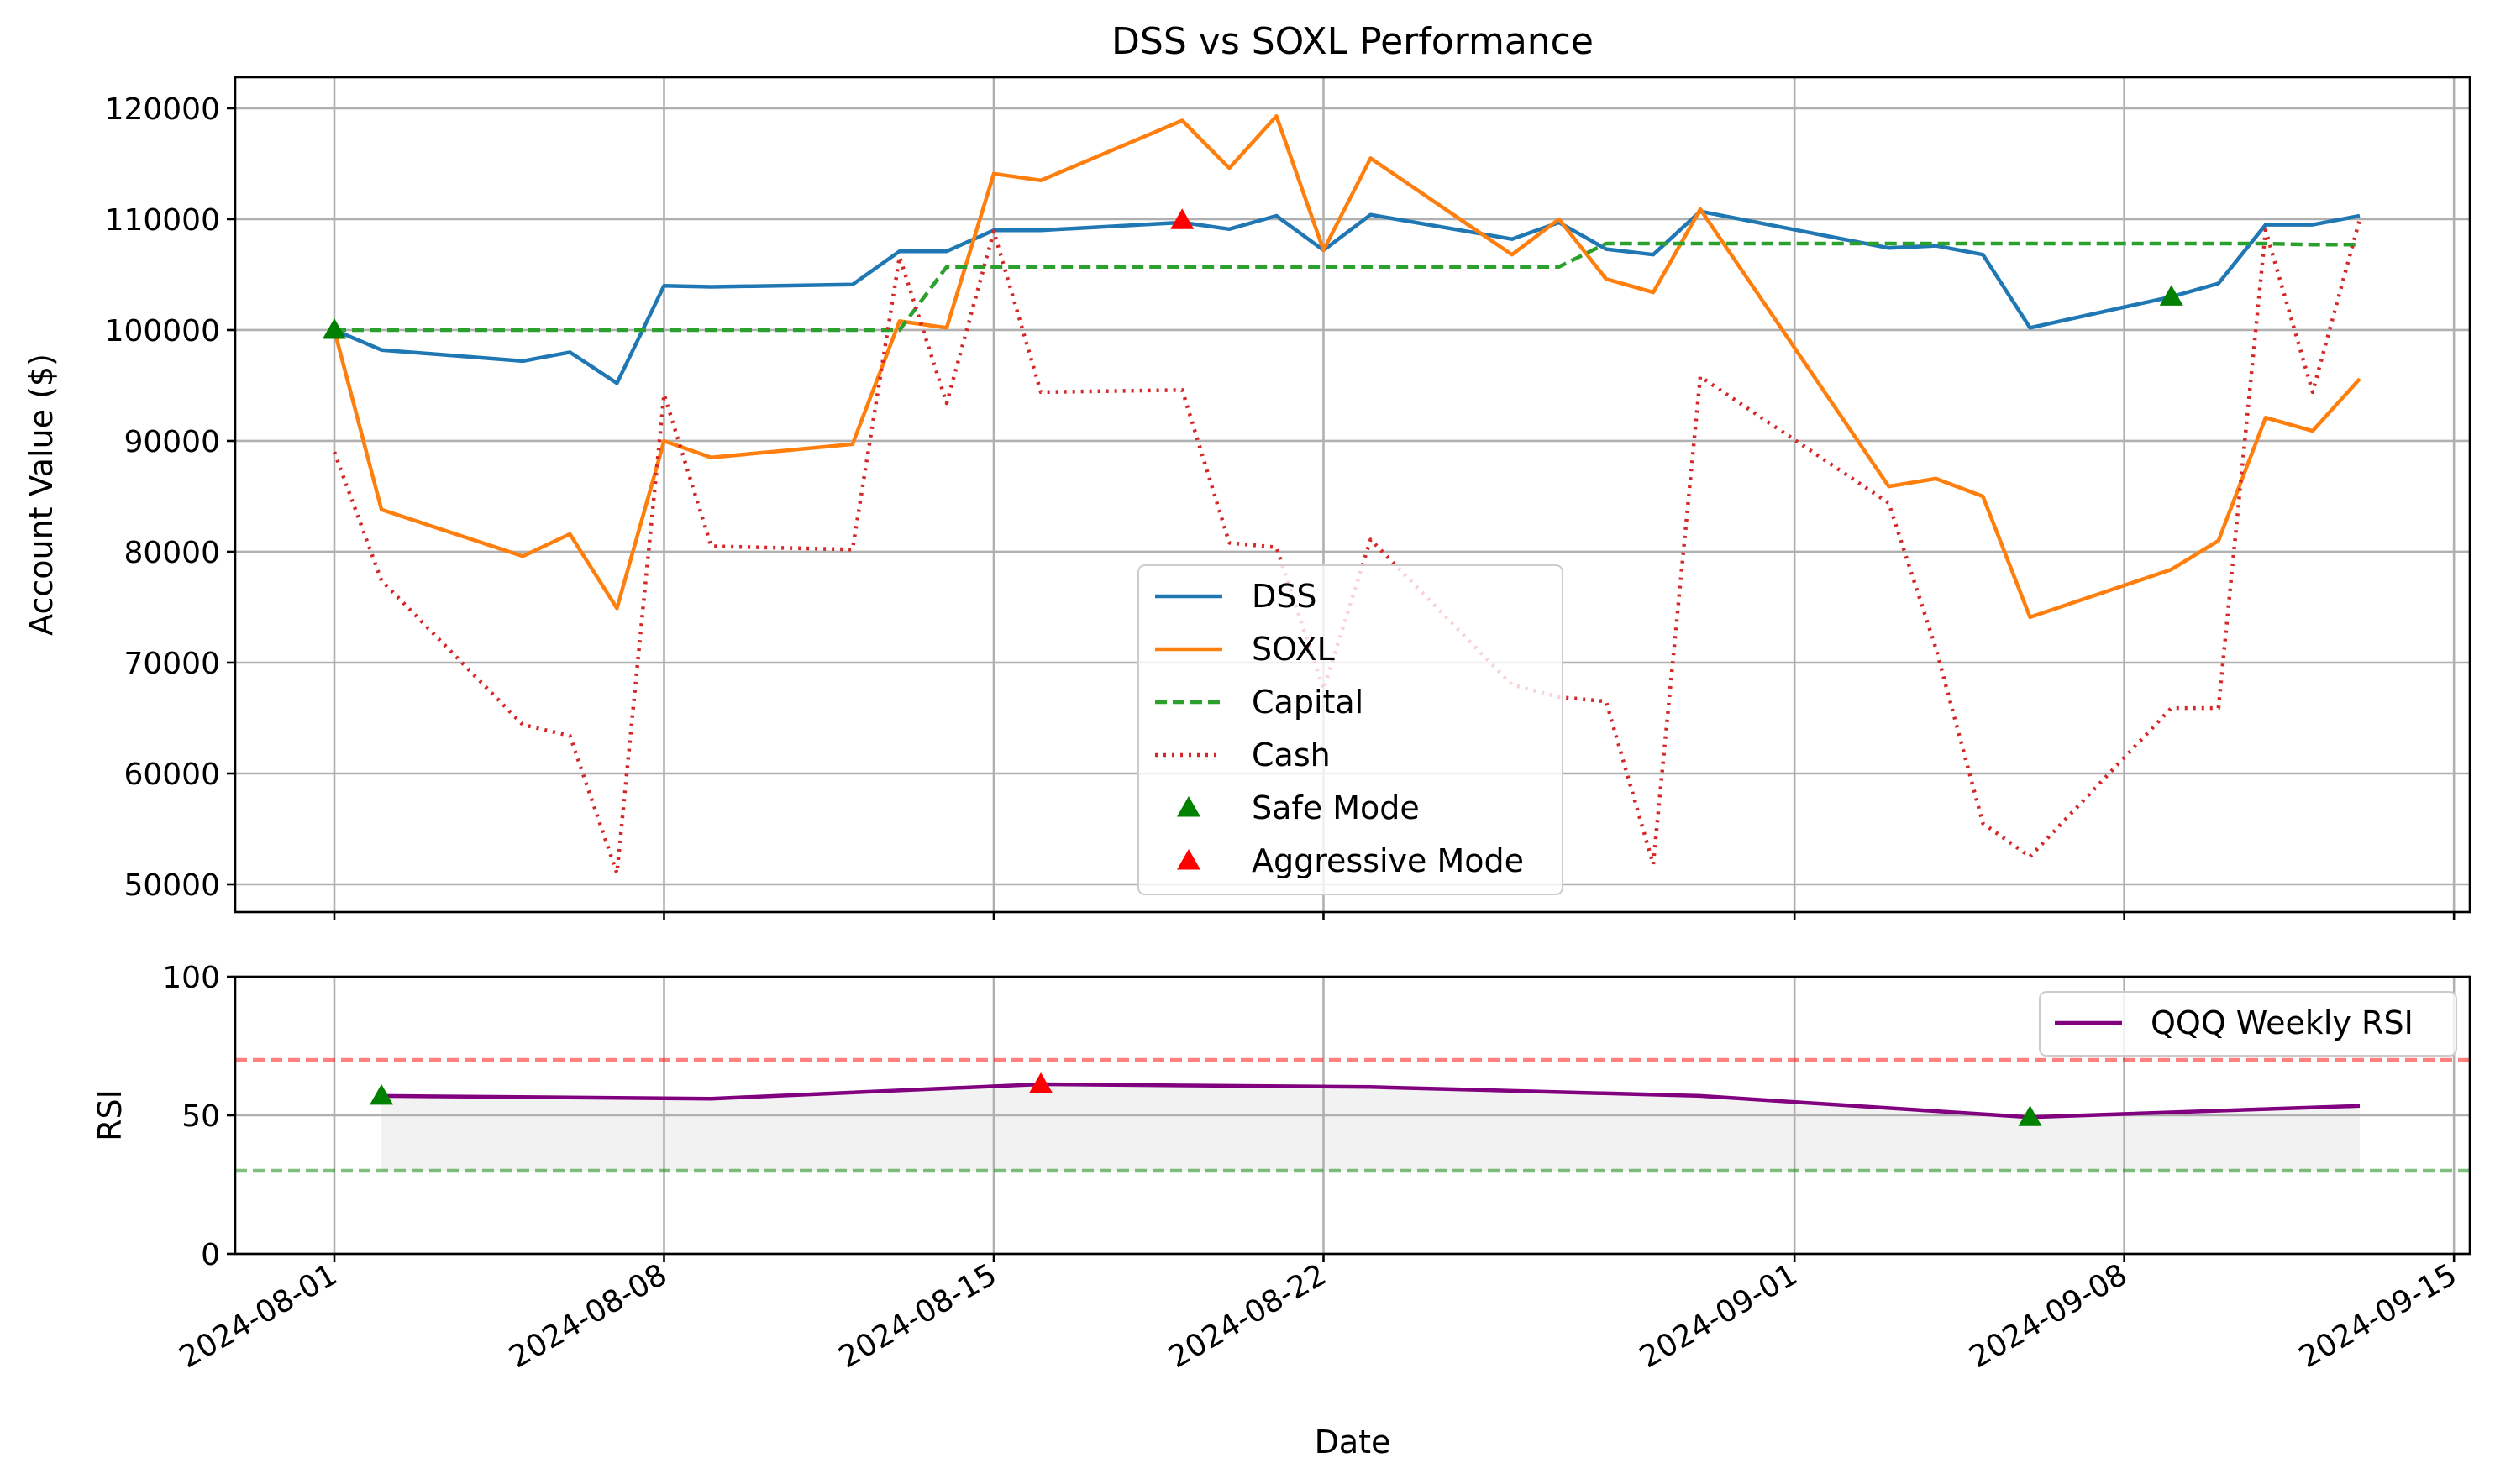 The image size is (2495, 1484). Describe the element at coordinates (1308, 703) in the screenshot. I see `legend-label: Capital` at that location.